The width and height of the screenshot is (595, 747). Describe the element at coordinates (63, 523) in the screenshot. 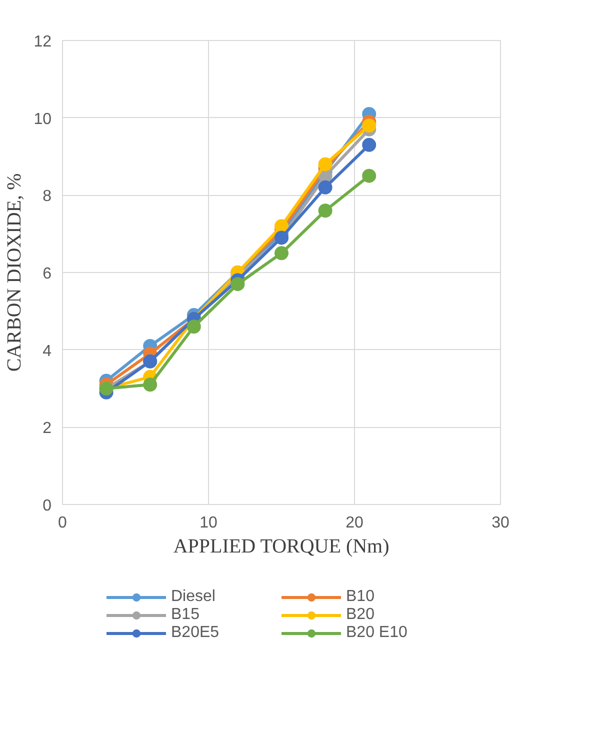

I see `x-tick-label: 0` at that location.